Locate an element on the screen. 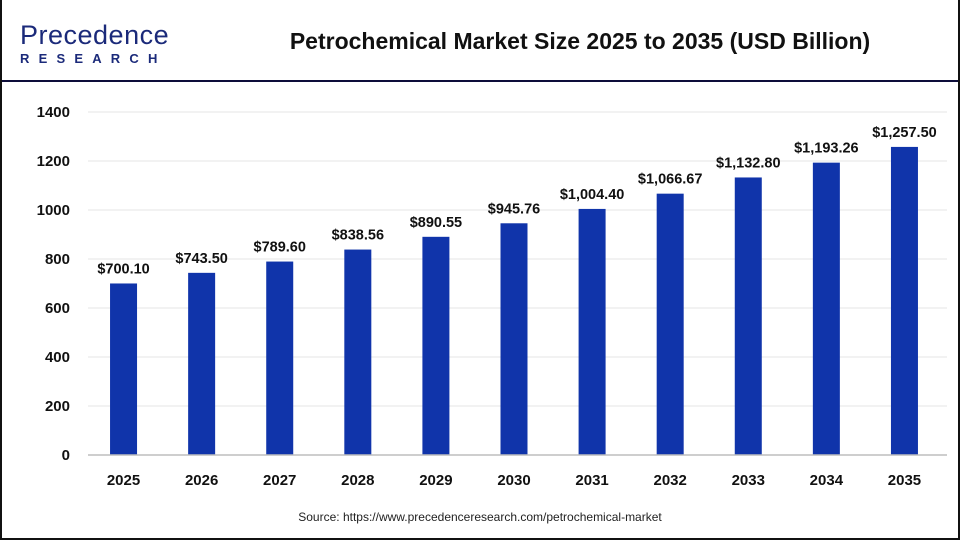  data-label: $1,066.67 is located at coordinates (670, 180).